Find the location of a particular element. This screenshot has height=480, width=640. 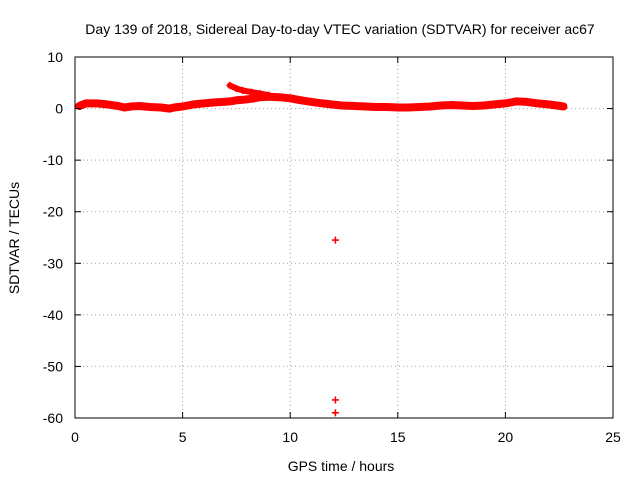

y-axis-label: SDTVAR / TECUs is located at coordinates (14, 238).